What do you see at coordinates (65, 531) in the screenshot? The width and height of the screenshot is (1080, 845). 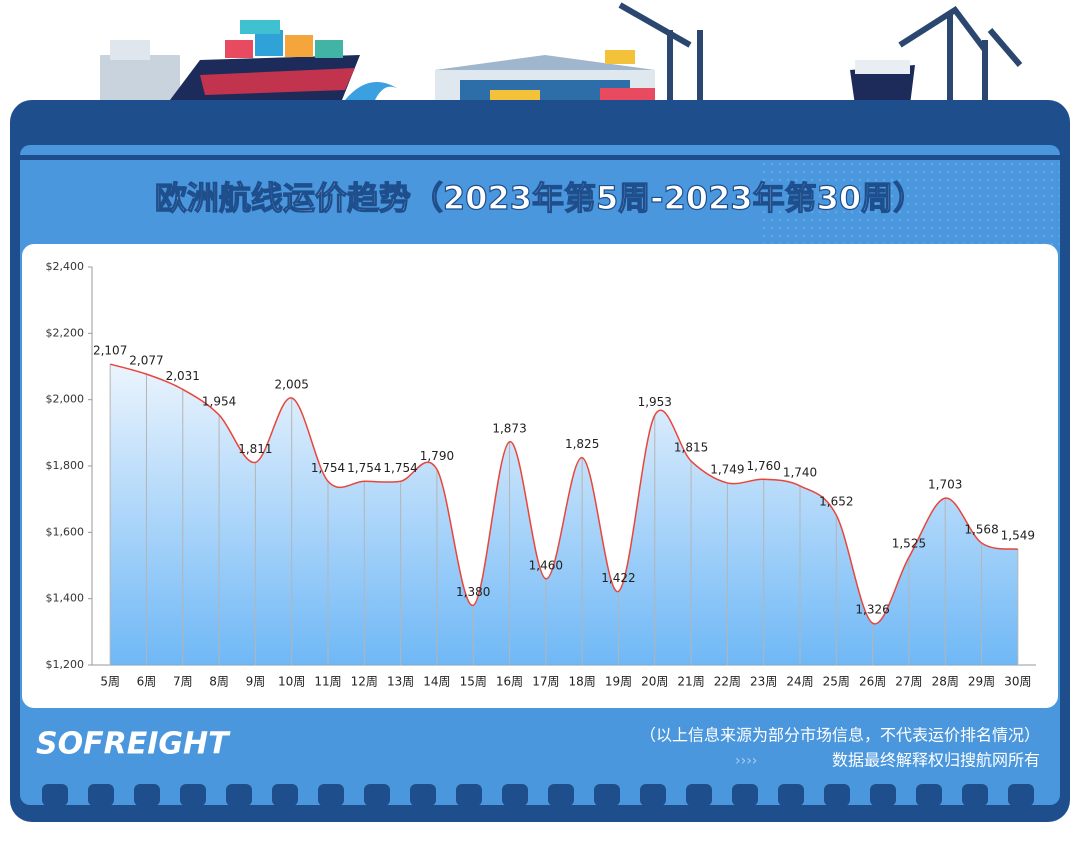 I see `y-tick-label: $1,600` at bounding box center [65, 531].